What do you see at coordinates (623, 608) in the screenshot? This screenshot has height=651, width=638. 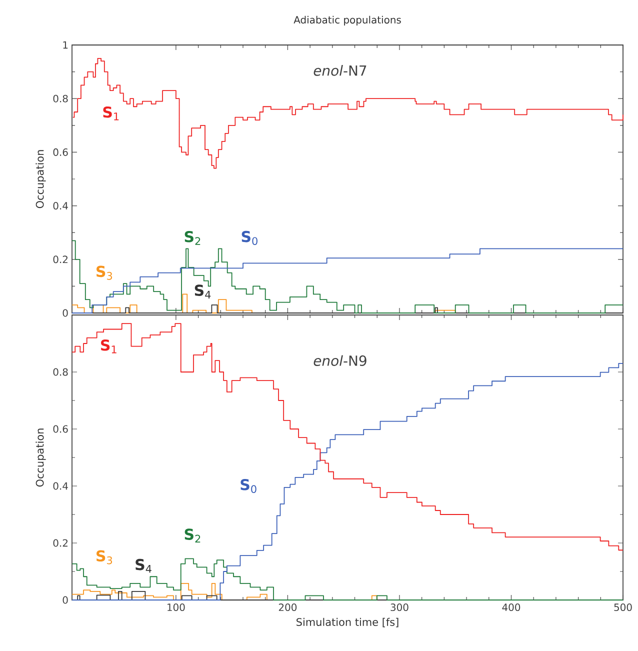 I see `x-tick-label: 500` at bounding box center [623, 608].